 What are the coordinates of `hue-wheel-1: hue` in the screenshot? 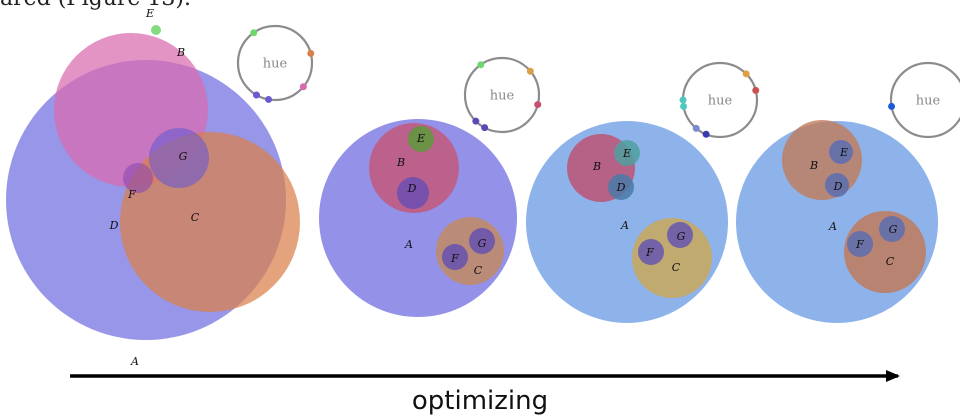 It's located at (276, 64).